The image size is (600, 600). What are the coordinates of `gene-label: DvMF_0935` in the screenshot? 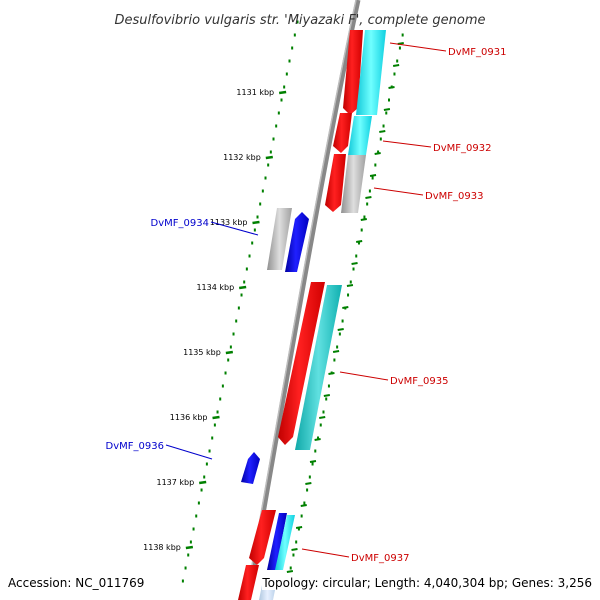 It's located at (419, 381).